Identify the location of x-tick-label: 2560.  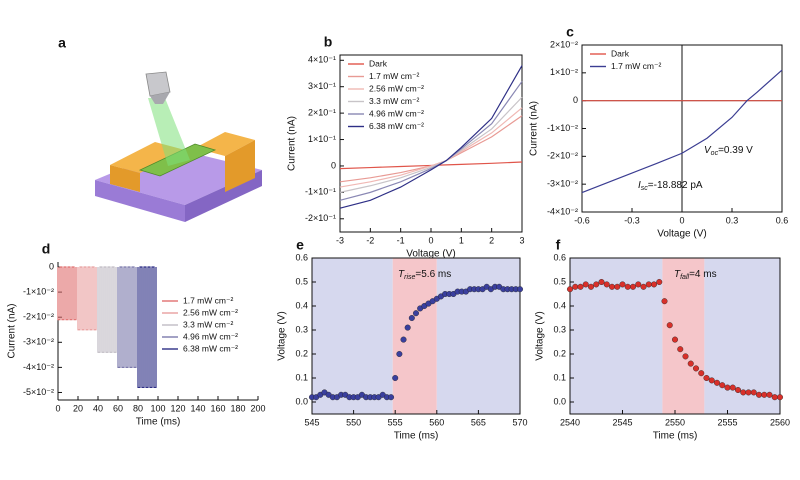
(780, 422).